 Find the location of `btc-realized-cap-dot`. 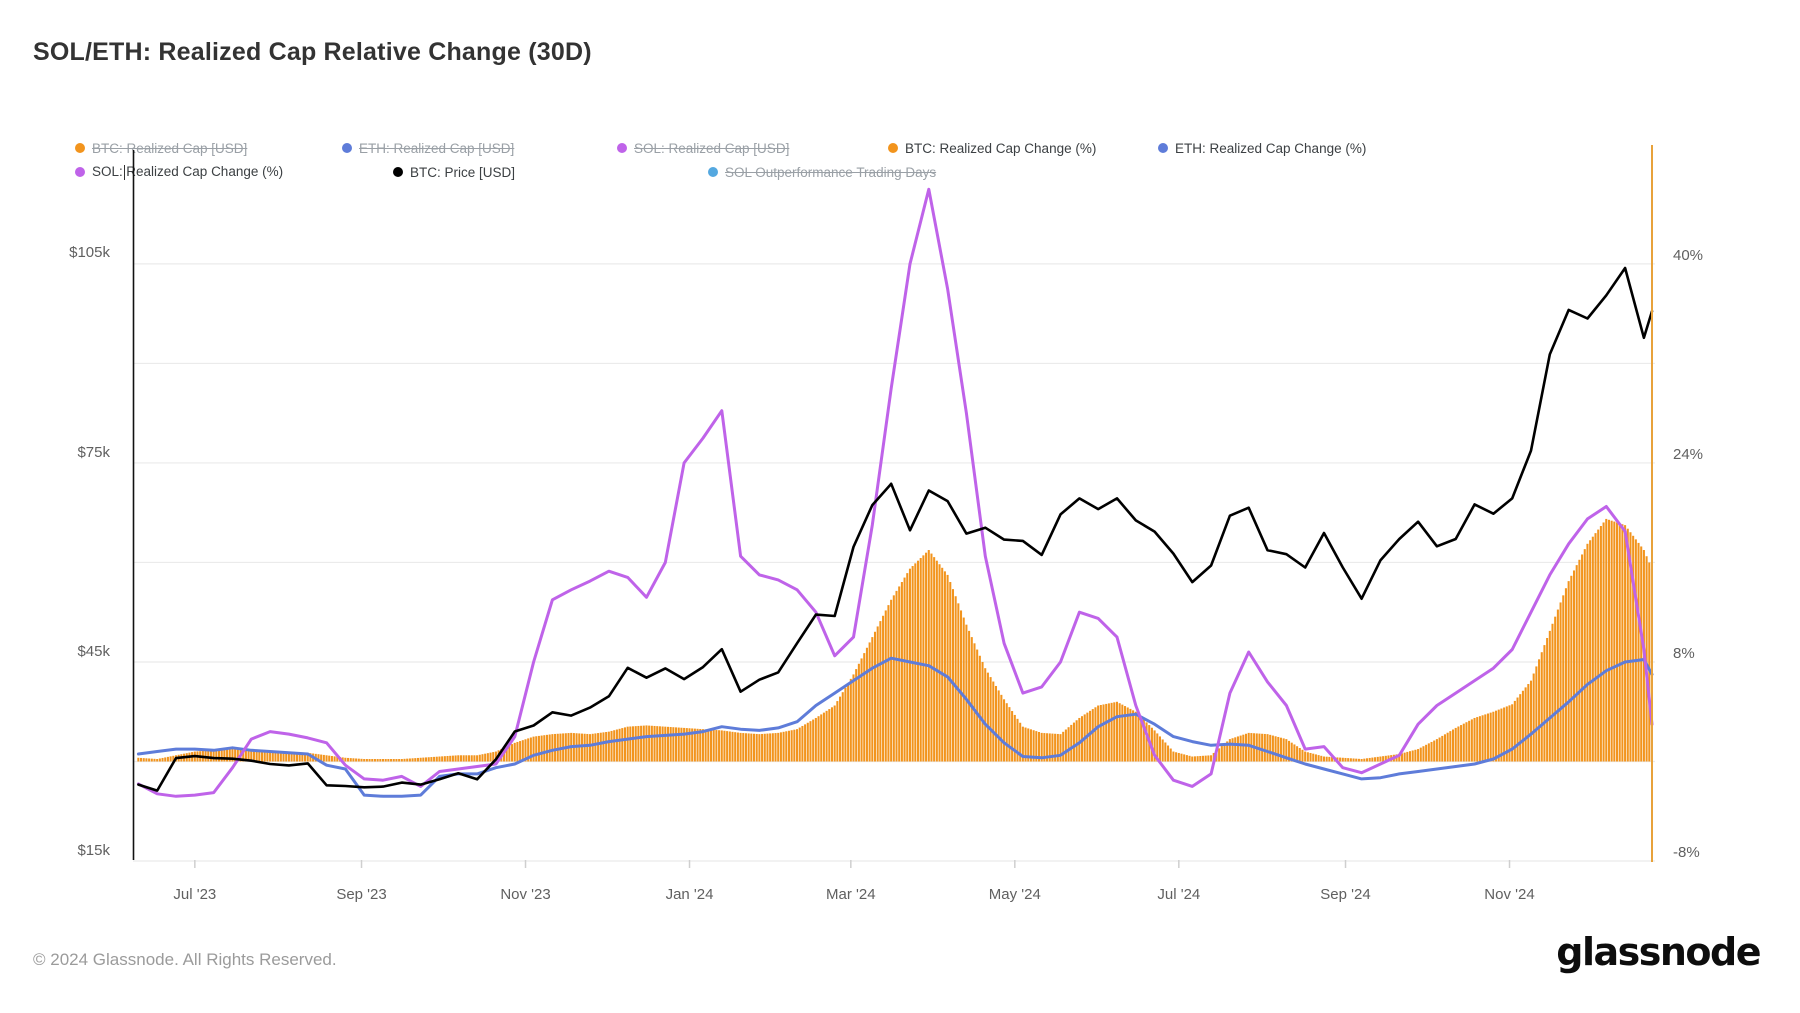

btc-realized-cap-dot is located at coordinates (80, 148).